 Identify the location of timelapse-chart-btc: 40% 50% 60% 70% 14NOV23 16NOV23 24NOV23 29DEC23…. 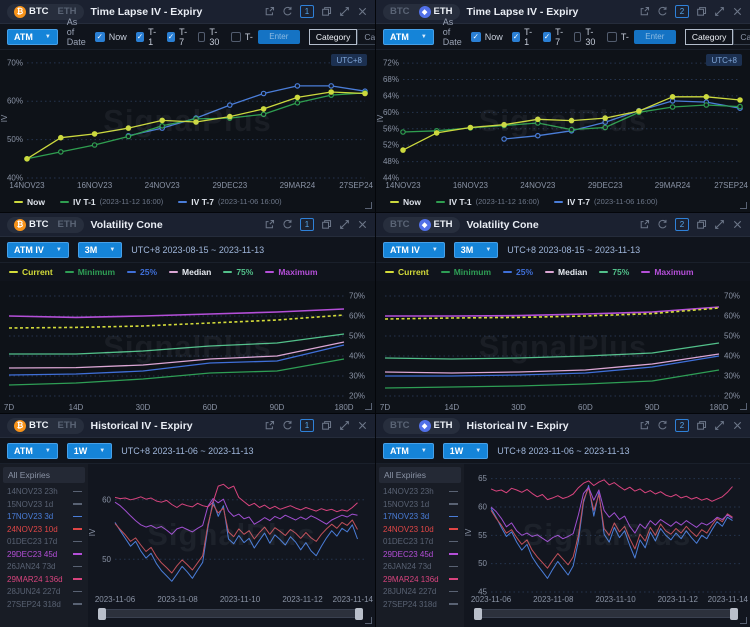
(187, 120).